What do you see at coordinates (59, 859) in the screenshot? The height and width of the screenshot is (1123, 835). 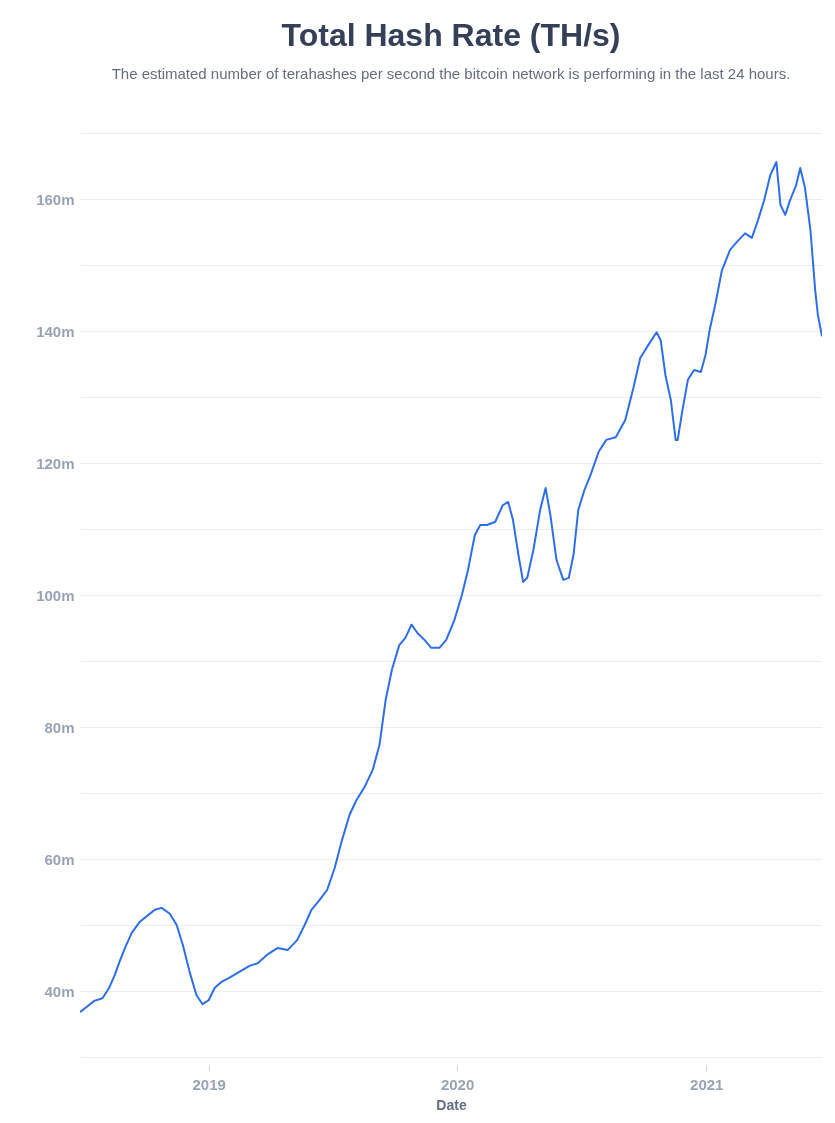 I see `y-tick-label: 60m` at bounding box center [59, 859].